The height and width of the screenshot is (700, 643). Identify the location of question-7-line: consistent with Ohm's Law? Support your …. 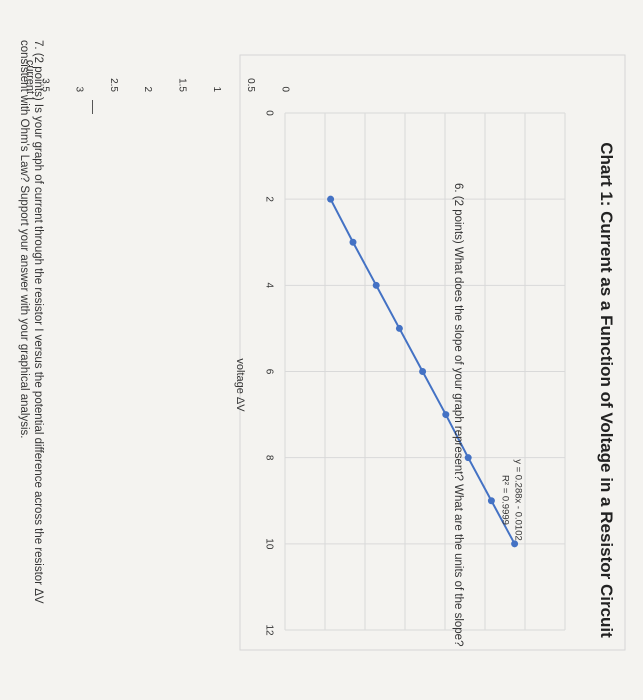
(24, 239).